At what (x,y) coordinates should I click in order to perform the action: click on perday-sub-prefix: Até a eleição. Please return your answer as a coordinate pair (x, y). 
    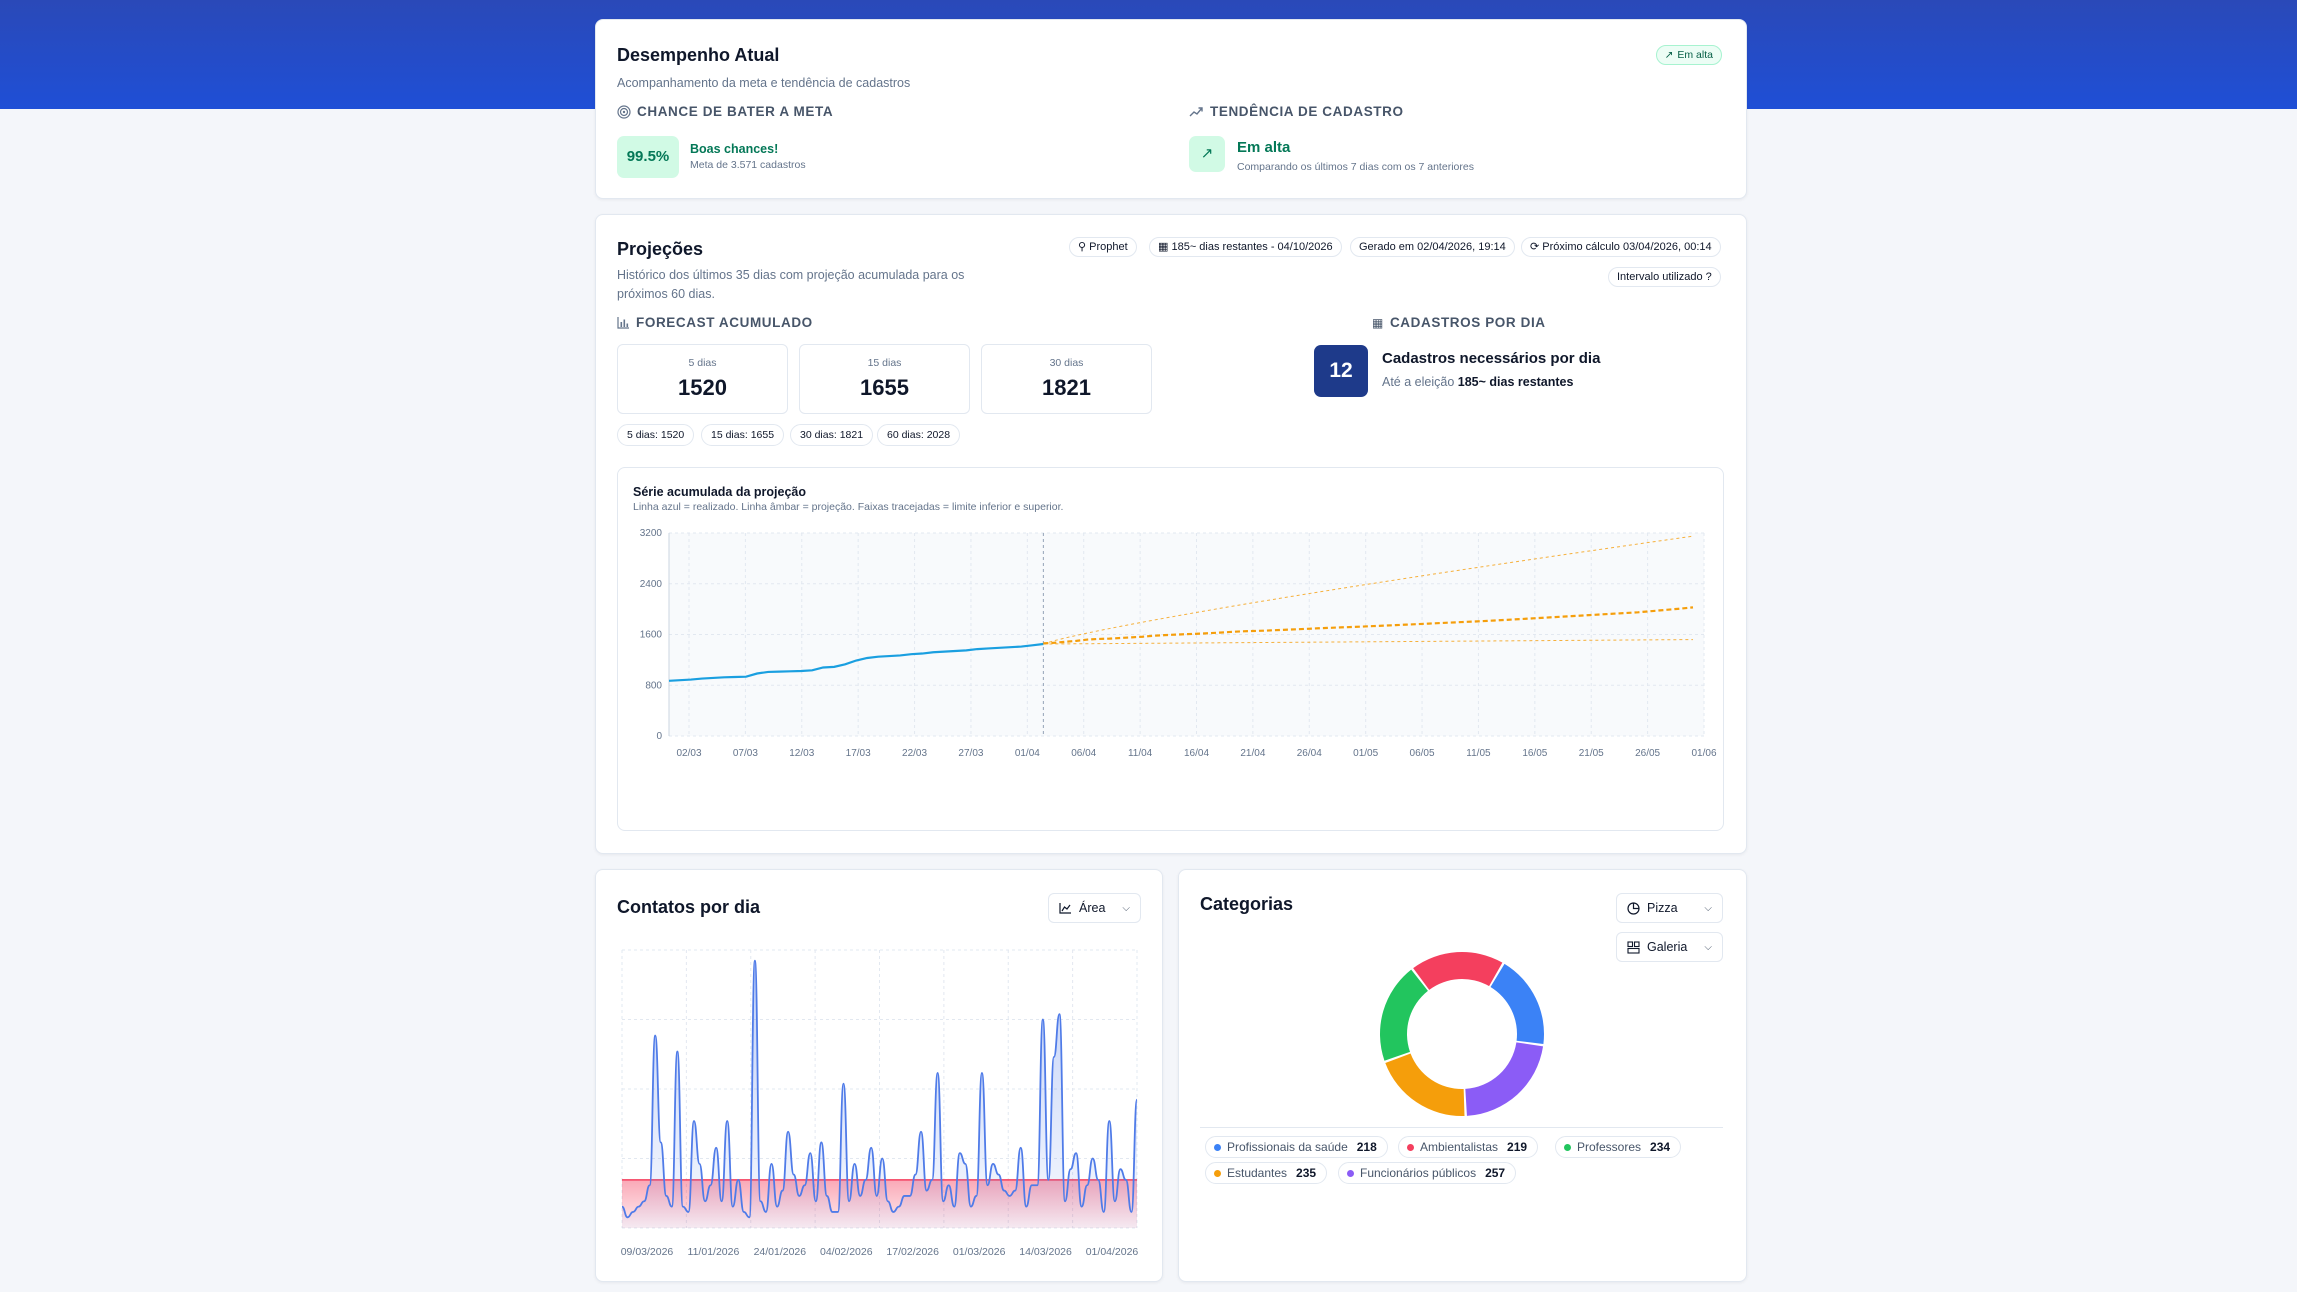
    Looking at the image, I should click on (1418, 382).